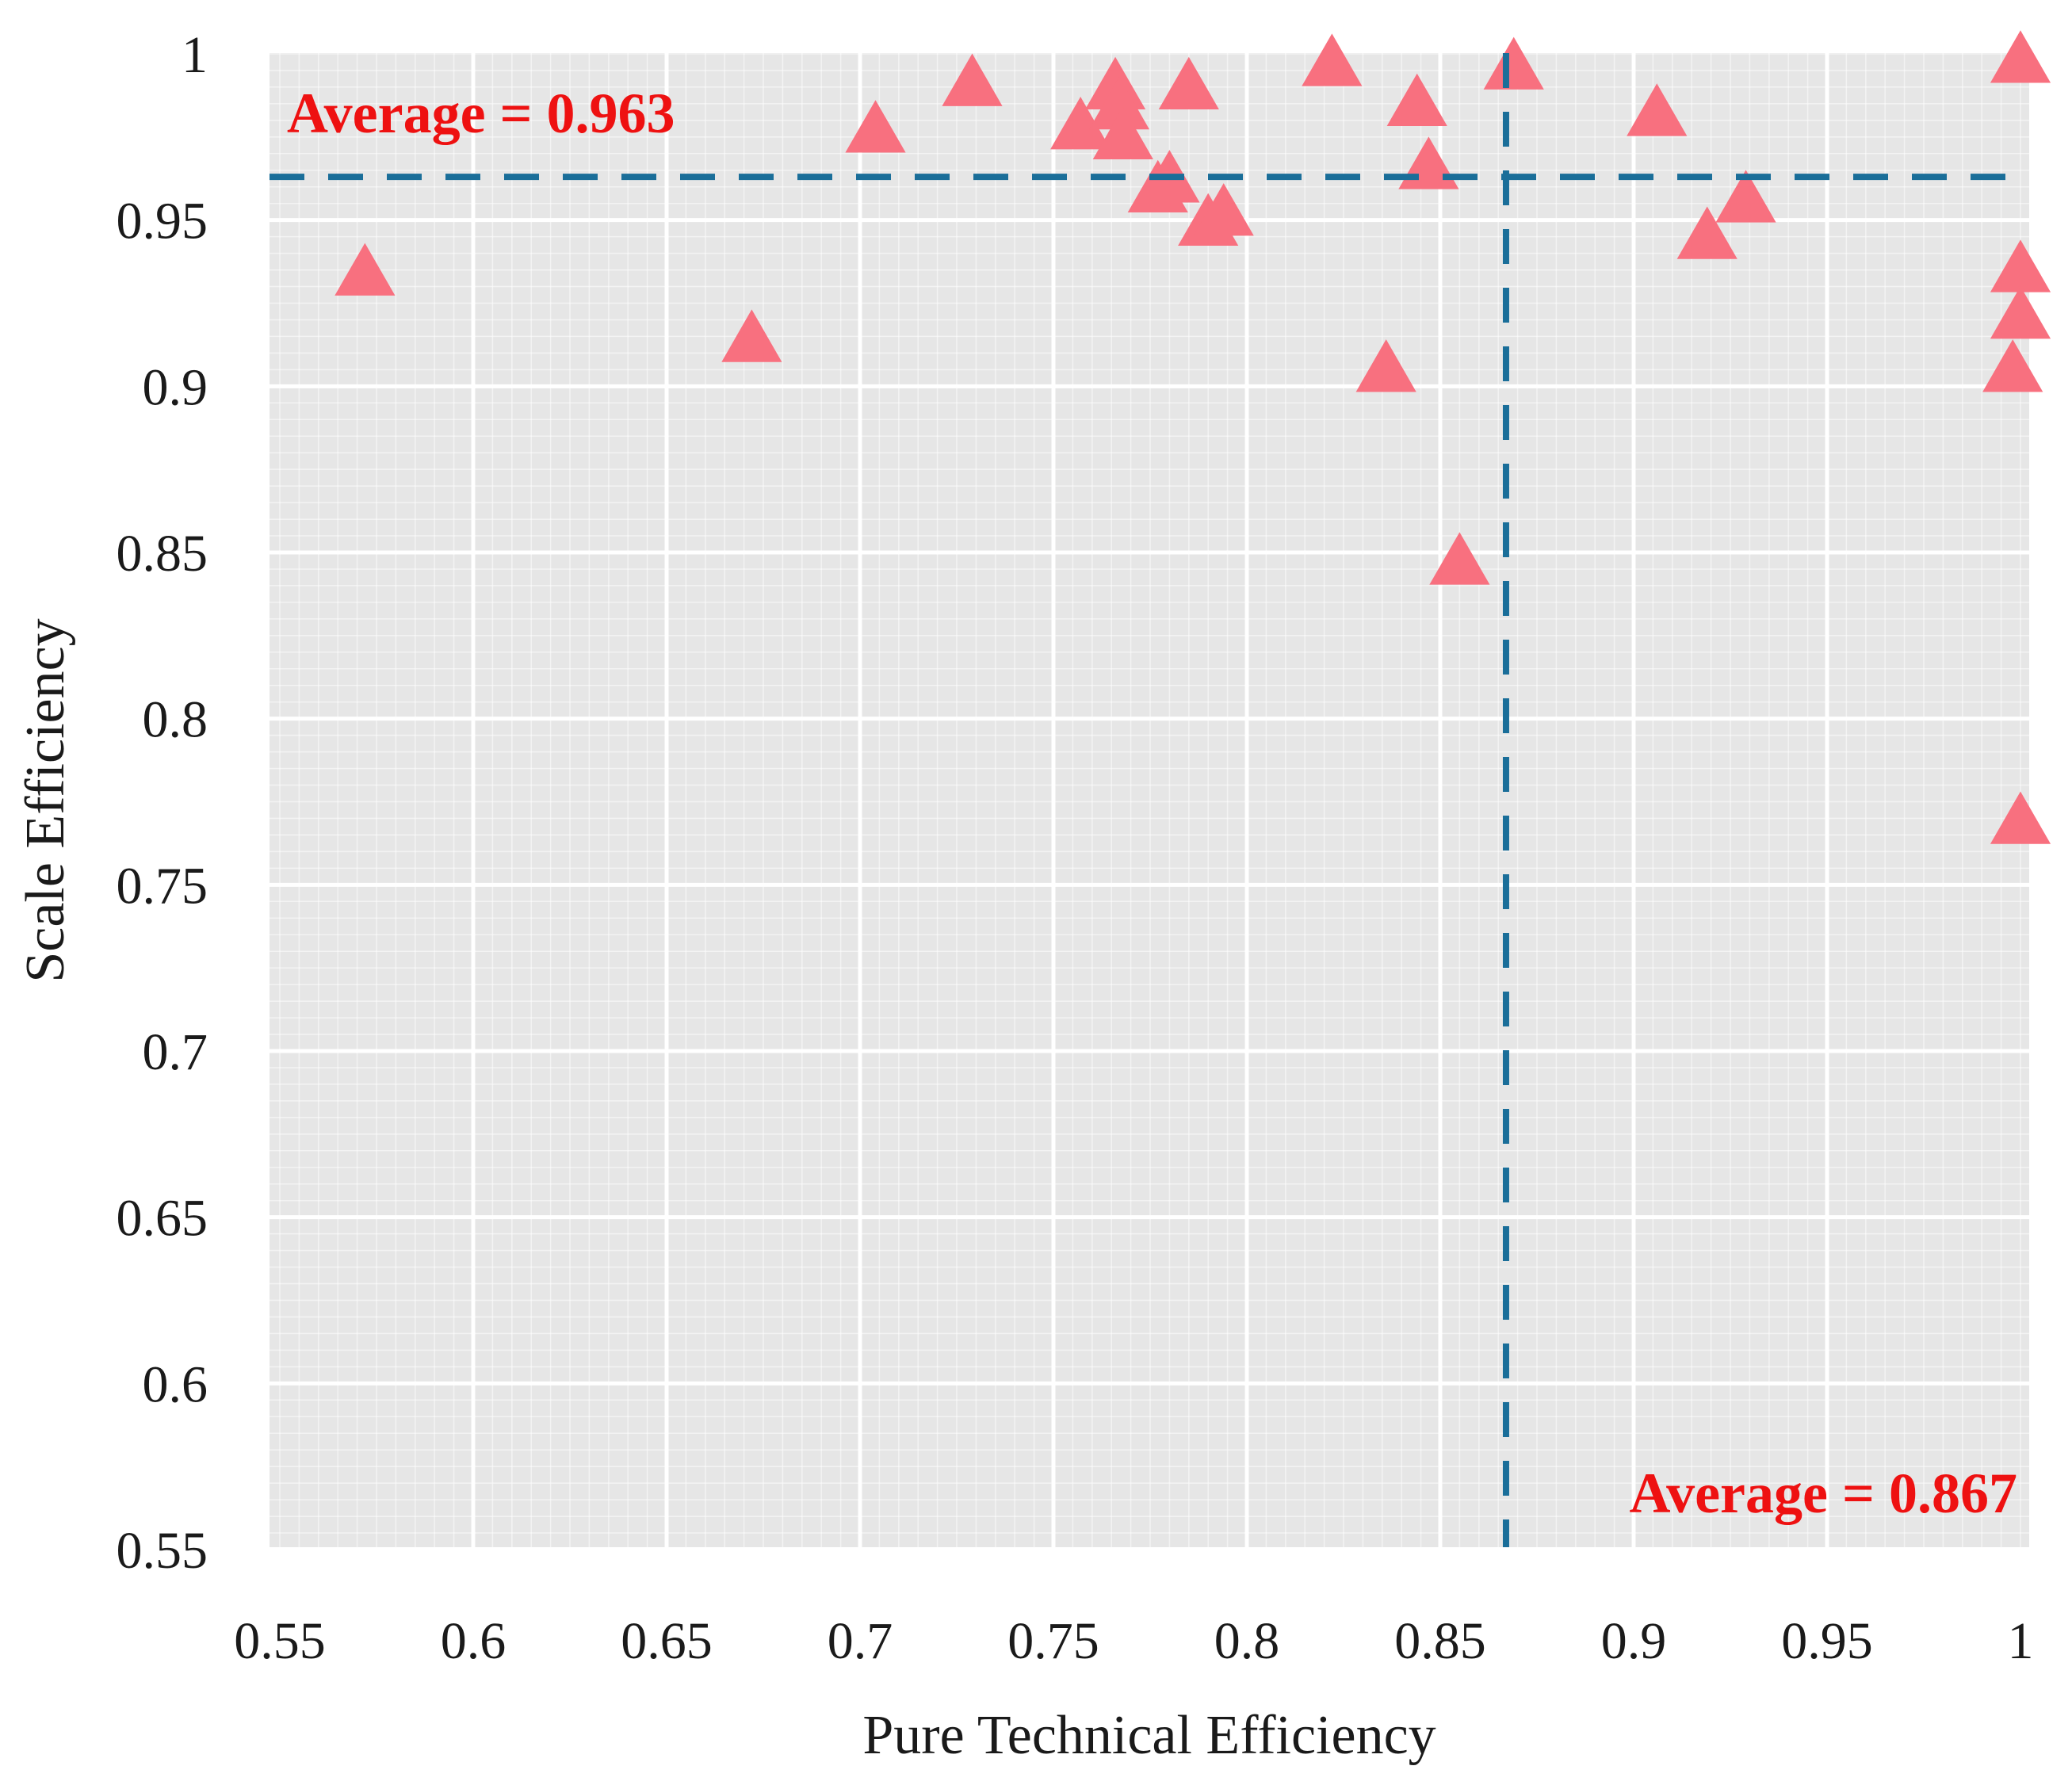 The image size is (2072, 1785). What do you see at coordinates (1148, 1735) in the screenshot?
I see `x-axis-title: Pure Technical Efficiency` at bounding box center [1148, 1735].